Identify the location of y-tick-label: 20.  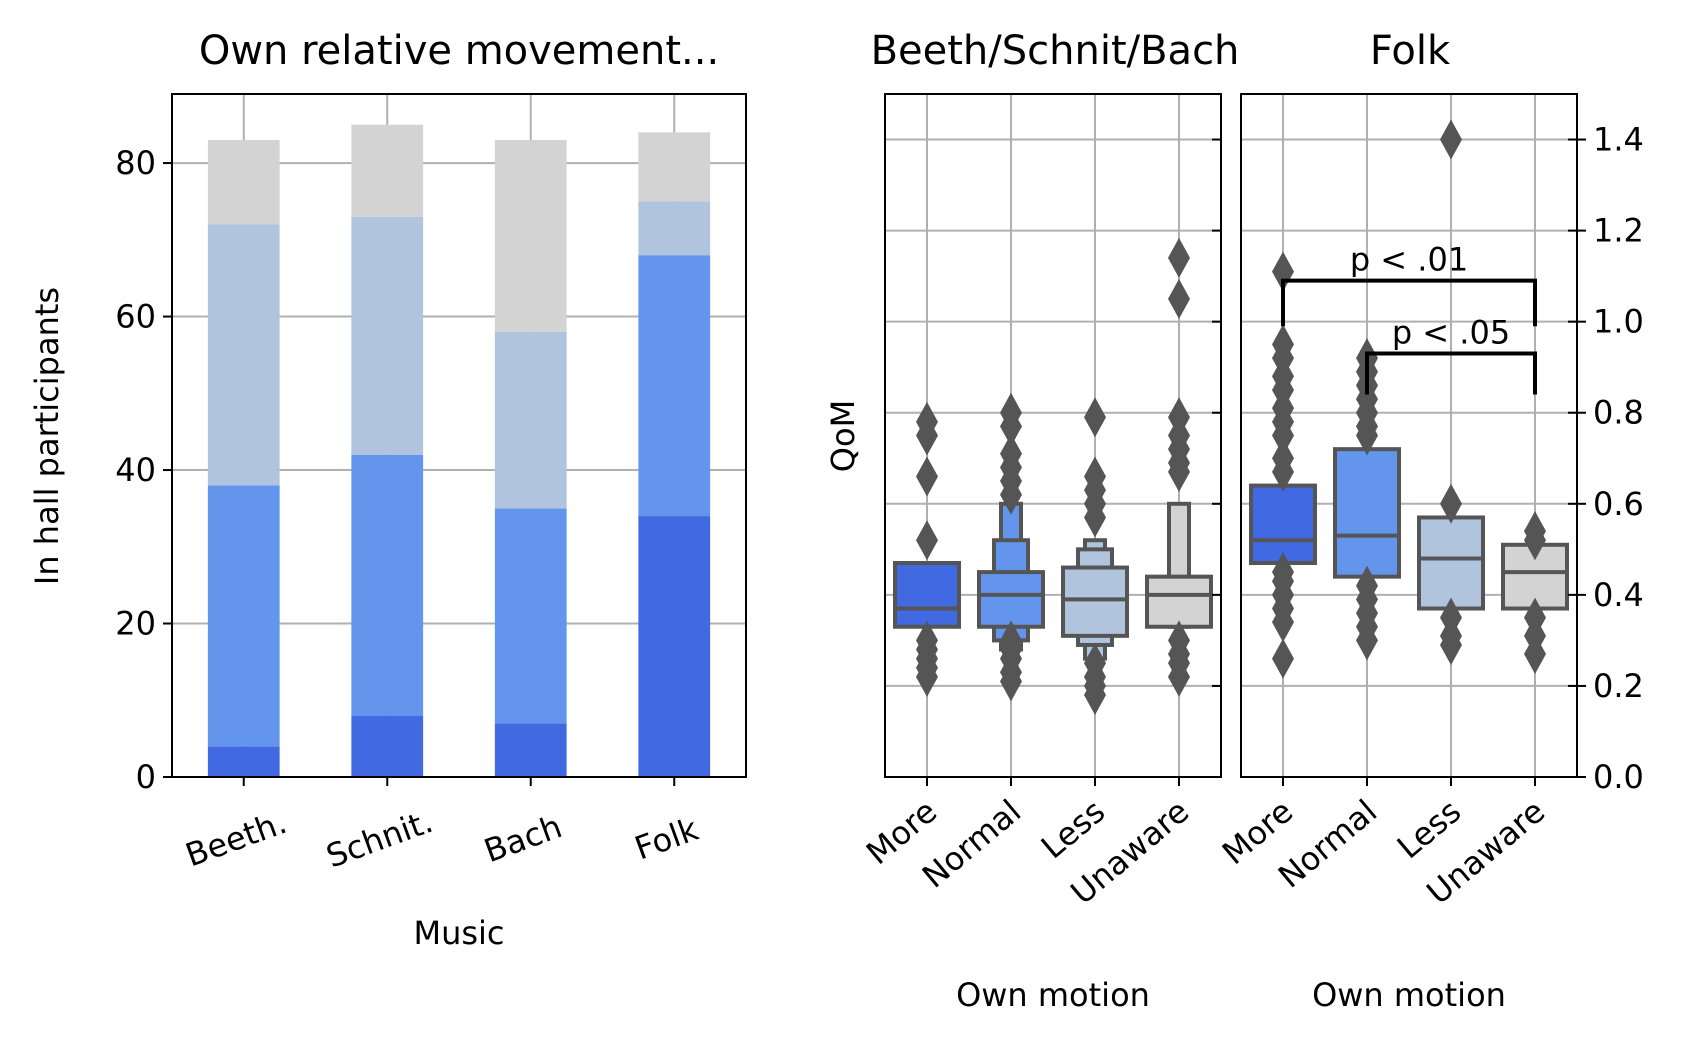
(135, 624).